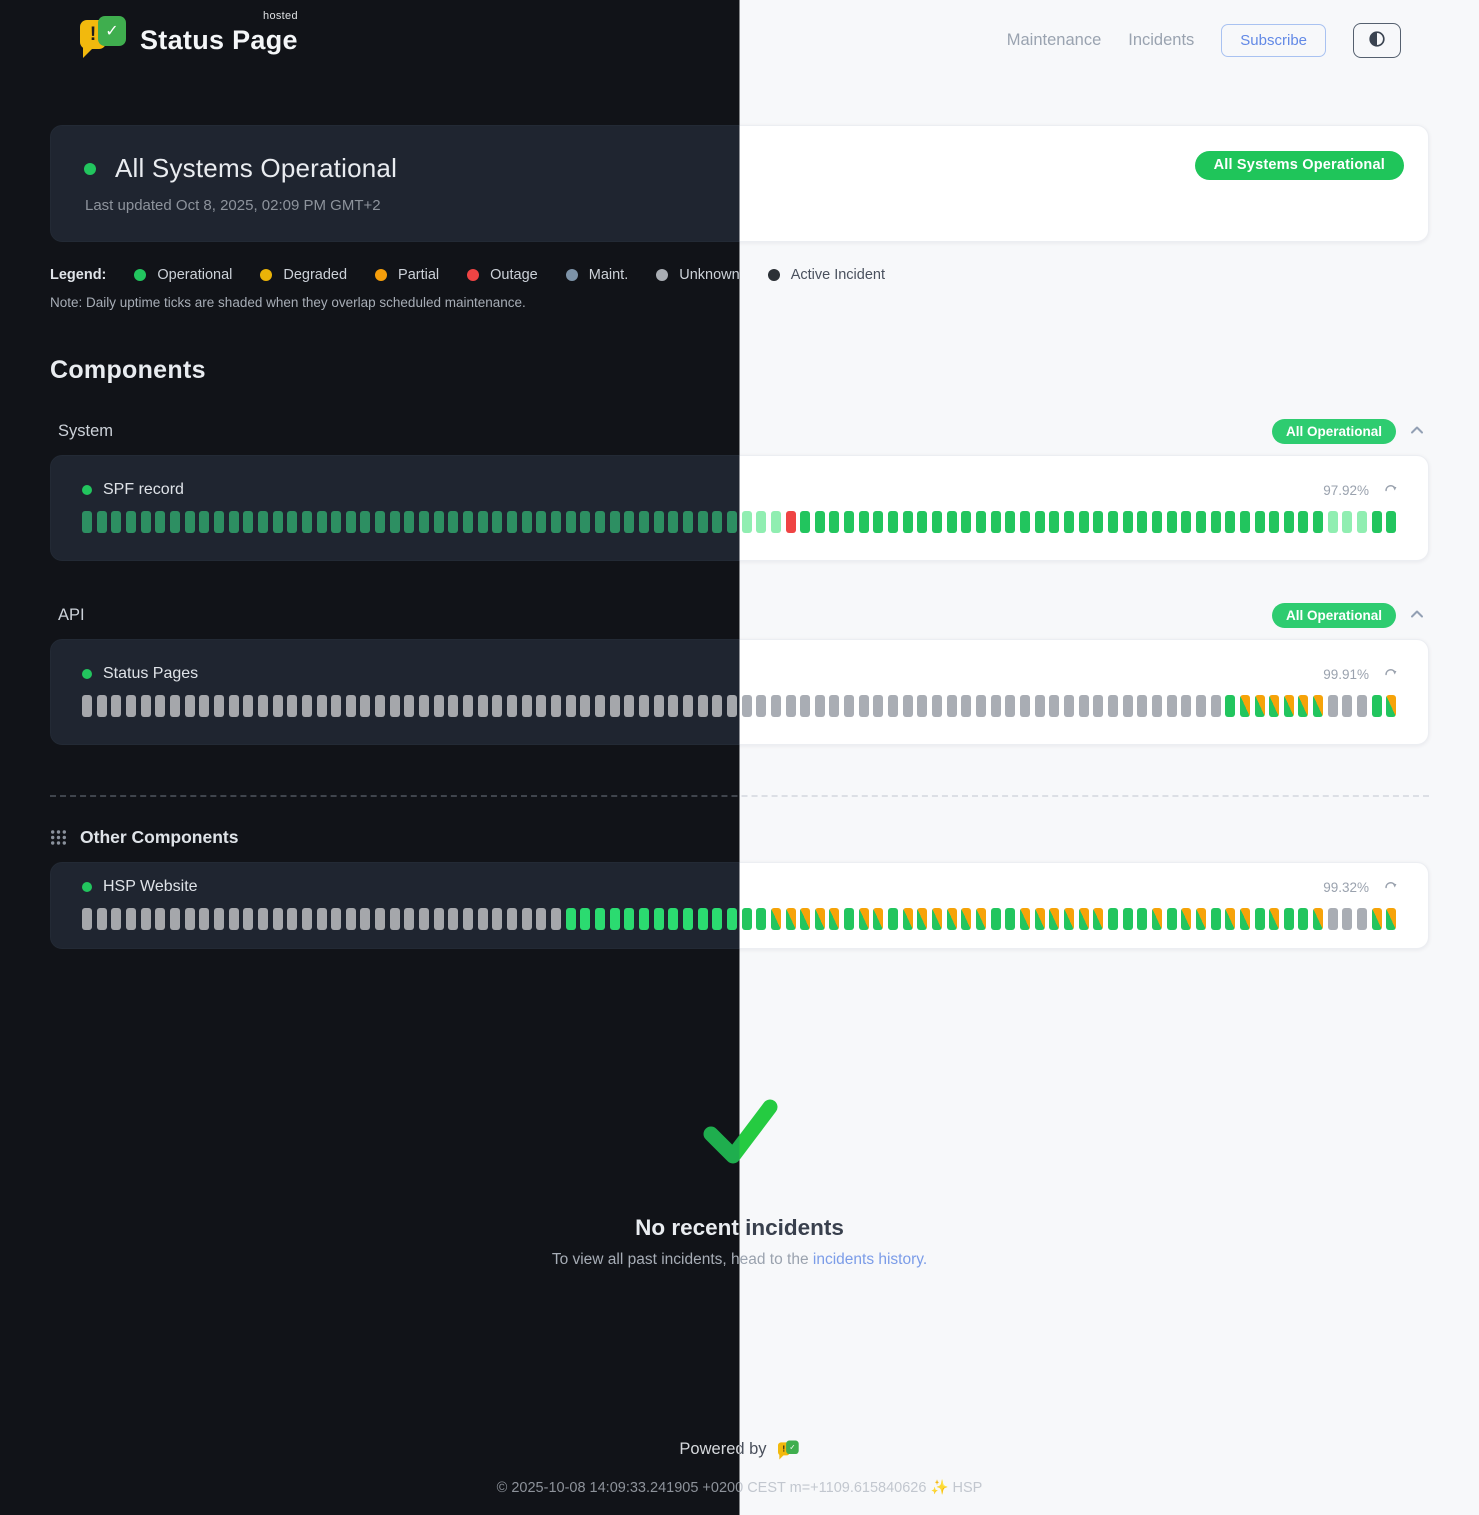  I want to click on legend-item-active-incident: Active Incident, so click(826, 275).